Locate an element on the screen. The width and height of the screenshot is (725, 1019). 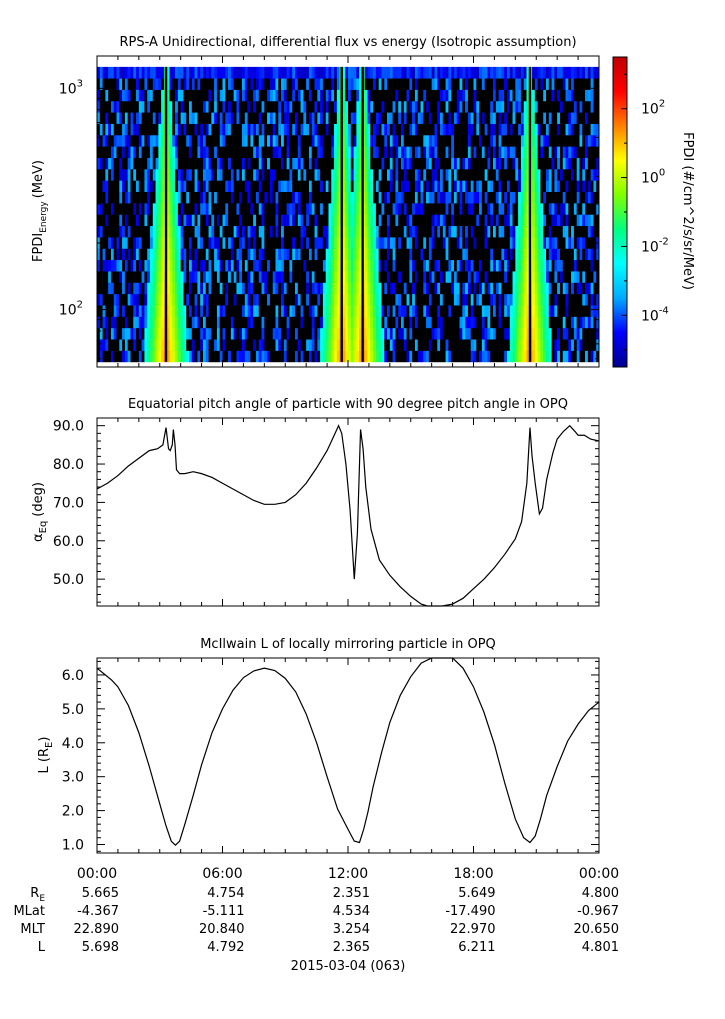
pitch-angle-y-tick-label: 60.0 is located at coordinates (68, 542).